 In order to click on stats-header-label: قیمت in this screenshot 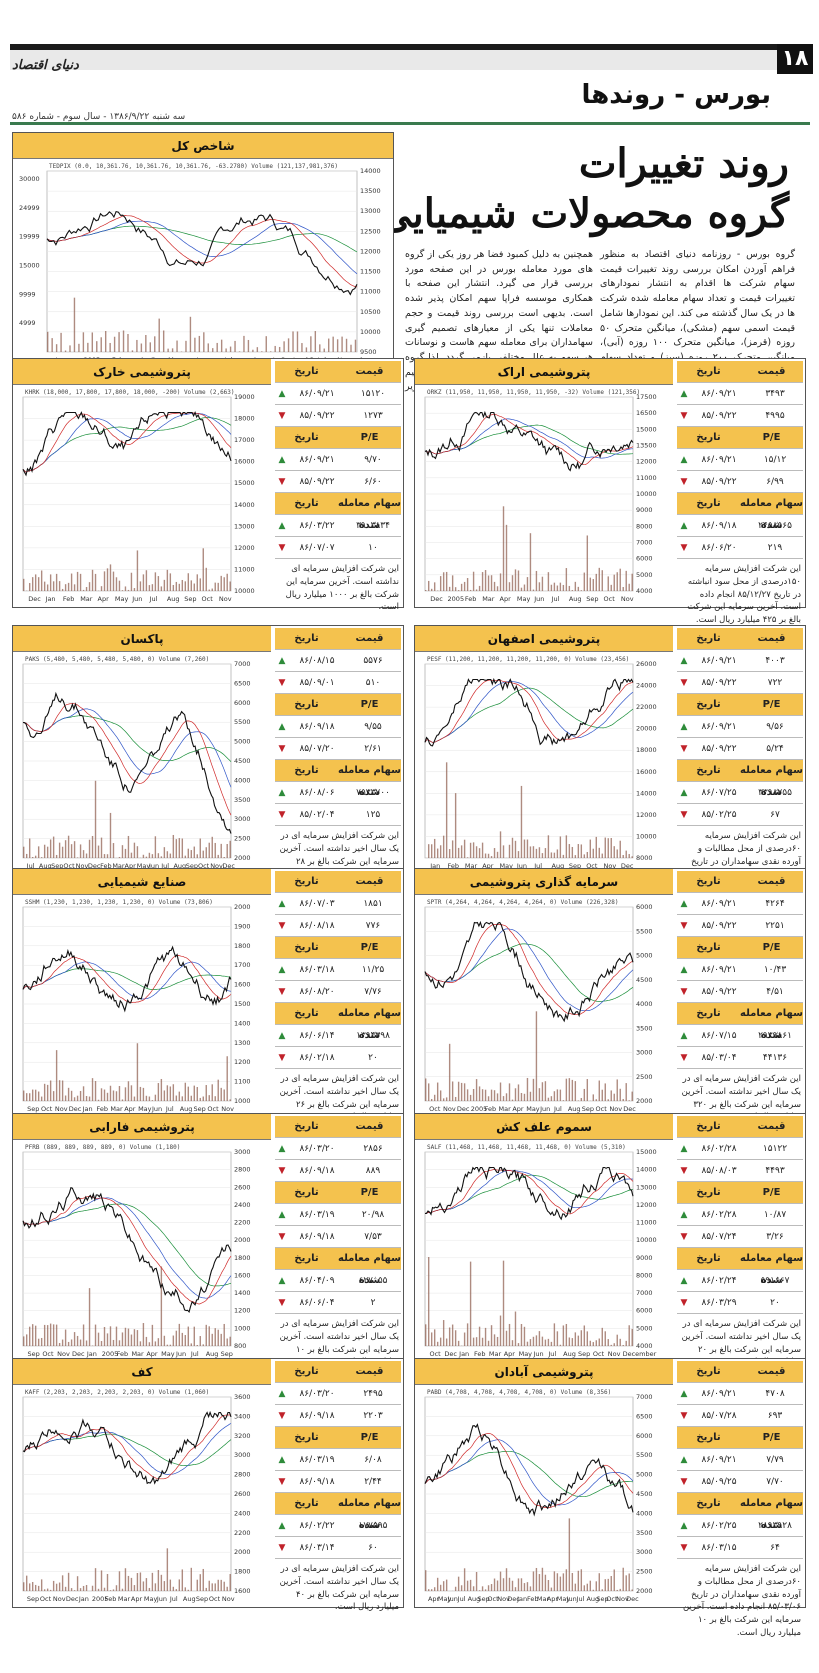, I will do `click(369, 1371)`.